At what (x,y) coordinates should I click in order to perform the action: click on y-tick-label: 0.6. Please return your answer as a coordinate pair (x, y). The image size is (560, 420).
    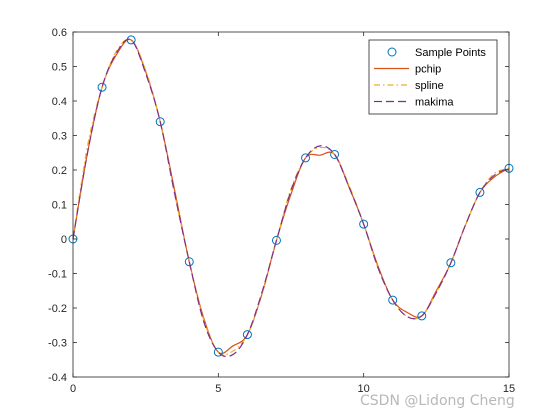
    Looking at the image, I should click on (59, 33).